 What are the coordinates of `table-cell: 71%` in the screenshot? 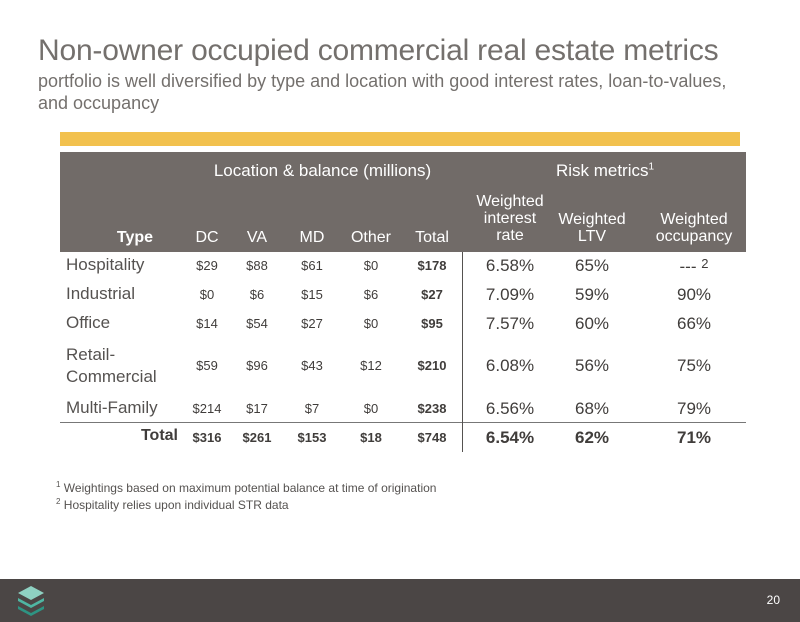 It's located at (694, 437).